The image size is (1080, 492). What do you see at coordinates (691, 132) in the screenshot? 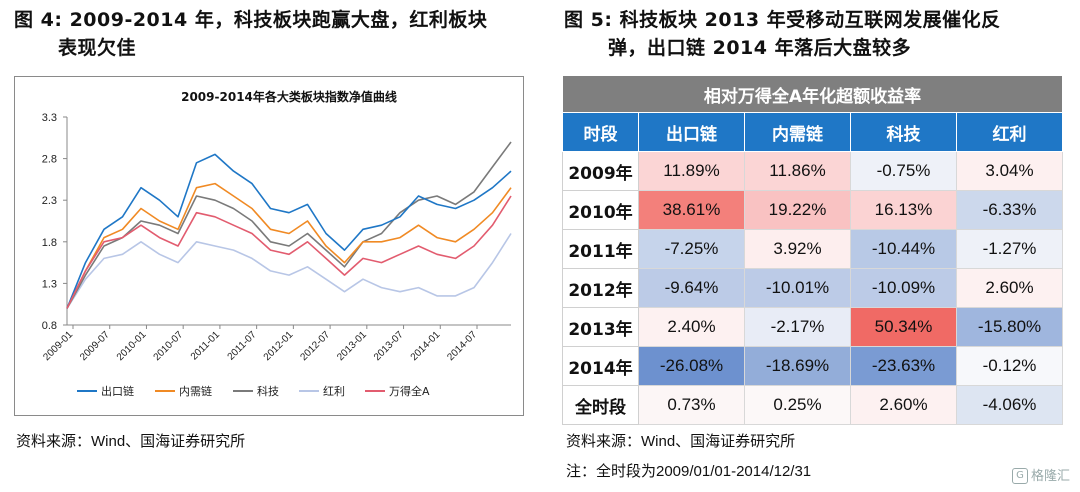
I see `table-header-cell: 出口链` at bounding box center [691, 132].